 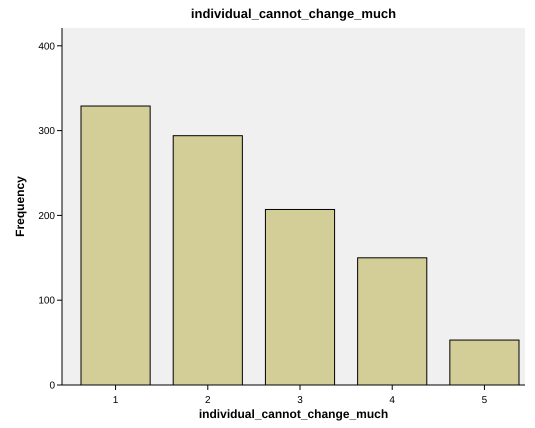 What do you see at coordinates (293, 414) in the screenshot?
I see `x-axis-title: individual_cannot_change_much` at bounding box center [293, 414].